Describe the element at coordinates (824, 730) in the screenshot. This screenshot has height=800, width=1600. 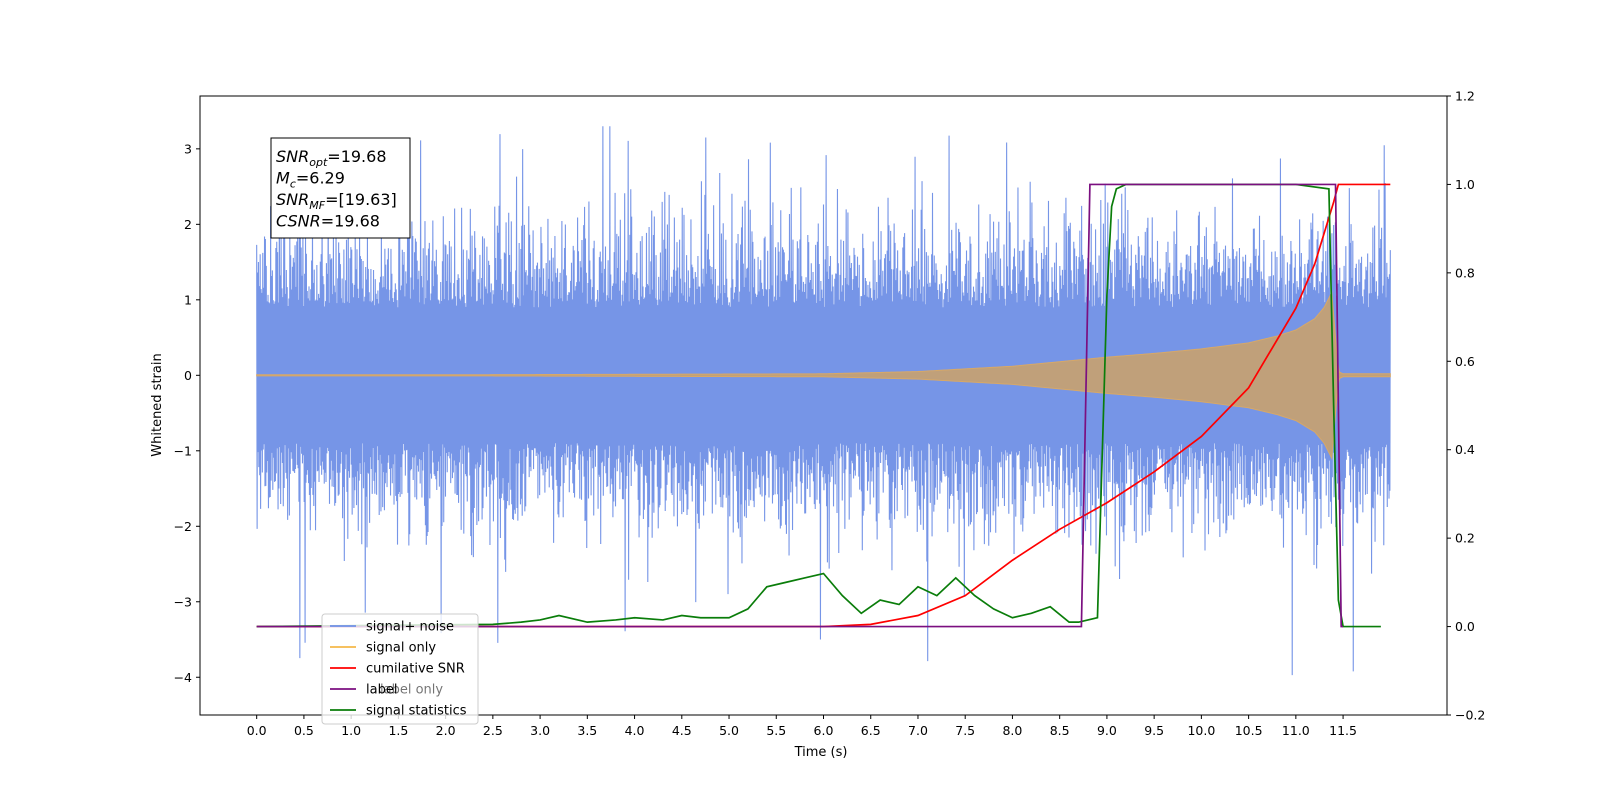
I see `x-tick-label: 6.0` at that location.